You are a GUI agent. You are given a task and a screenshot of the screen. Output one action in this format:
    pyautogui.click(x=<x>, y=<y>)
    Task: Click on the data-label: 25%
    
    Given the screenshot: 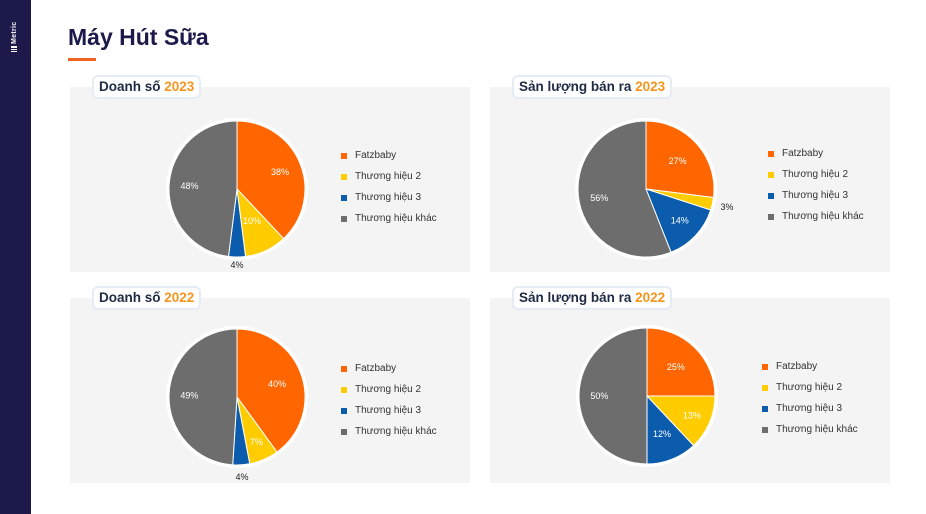 What is the action you would take?
    pyautogui.click(x=676, y=367)
    